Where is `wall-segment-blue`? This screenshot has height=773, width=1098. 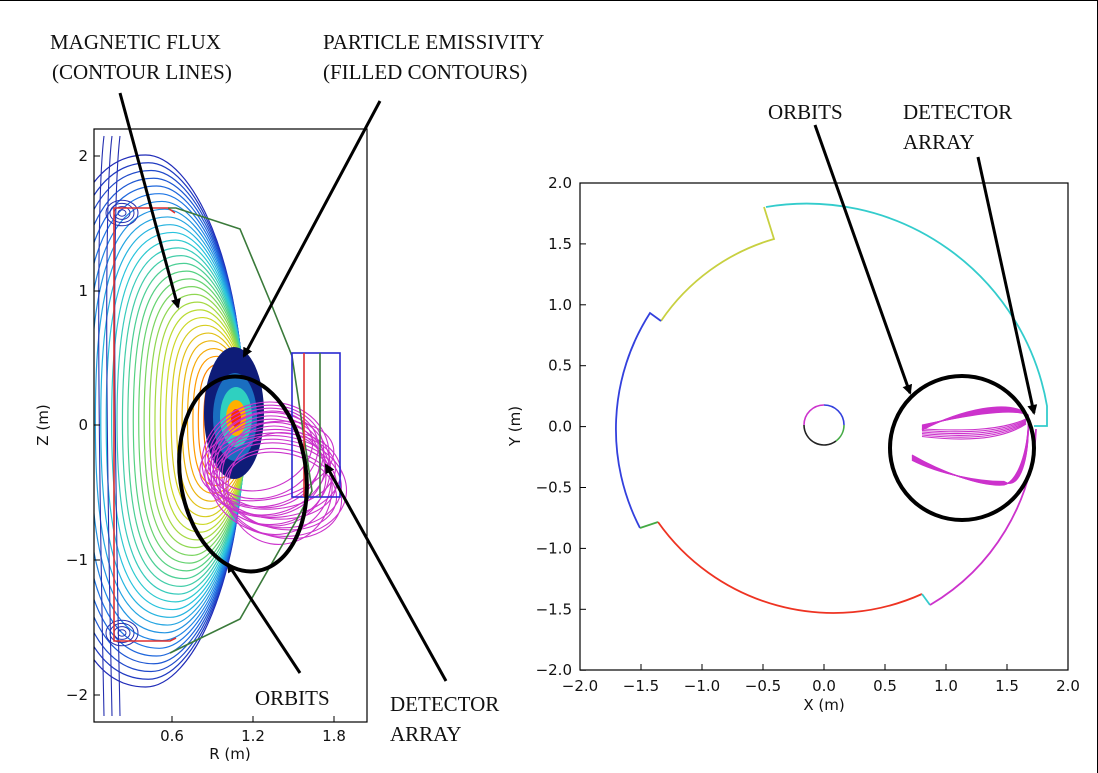 wall-segment-blue is located at coordinates (638, 420).